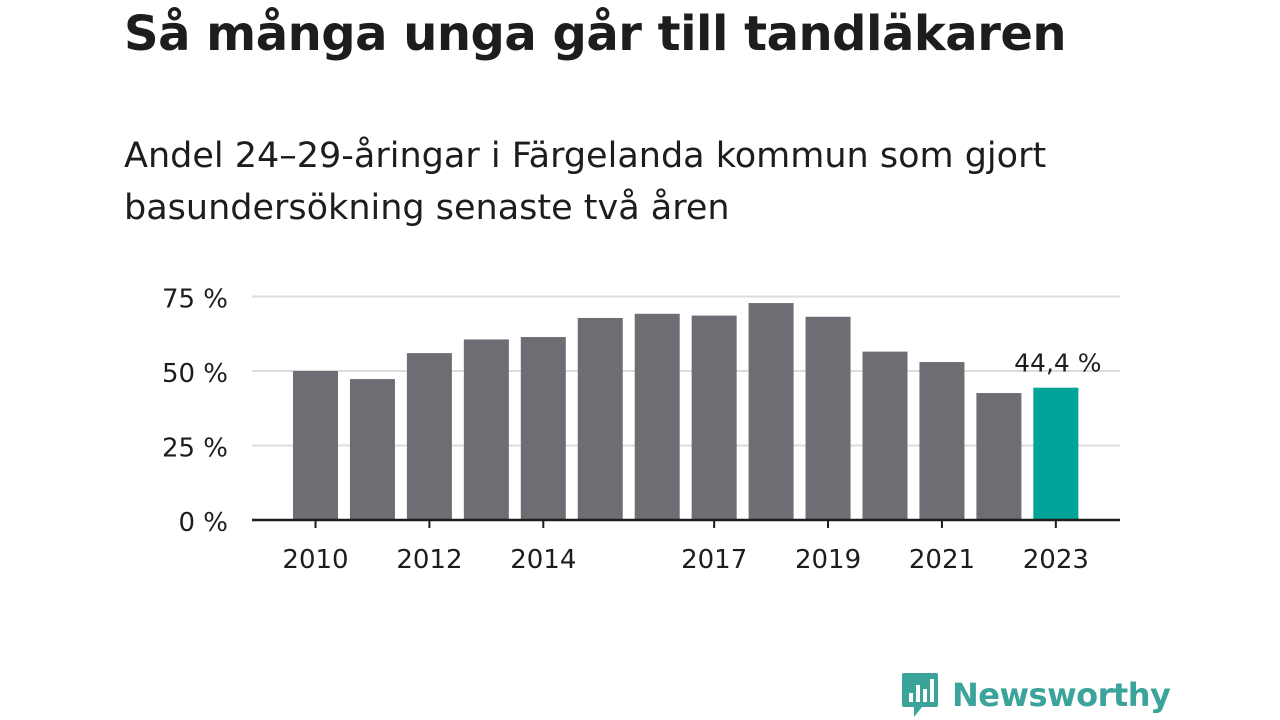  What do you see at coordinates (315, 560) in the screenshot?
I see `x-tick-label: 2010` at bounding box center [315, 560].